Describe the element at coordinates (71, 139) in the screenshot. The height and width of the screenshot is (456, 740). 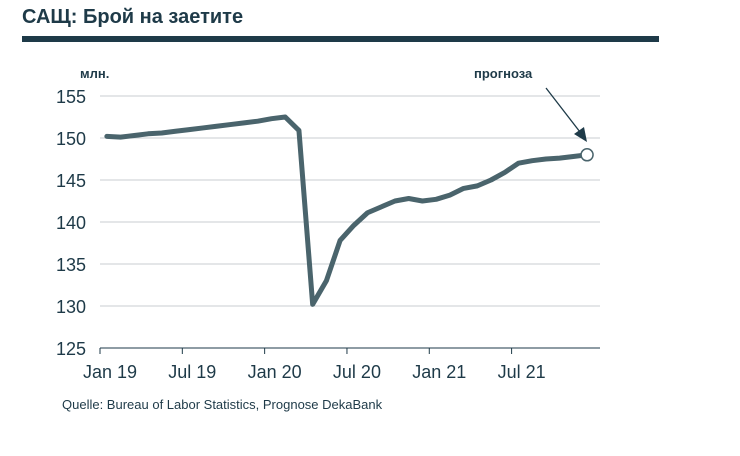
I see `y-tick-label: 150` at that location.